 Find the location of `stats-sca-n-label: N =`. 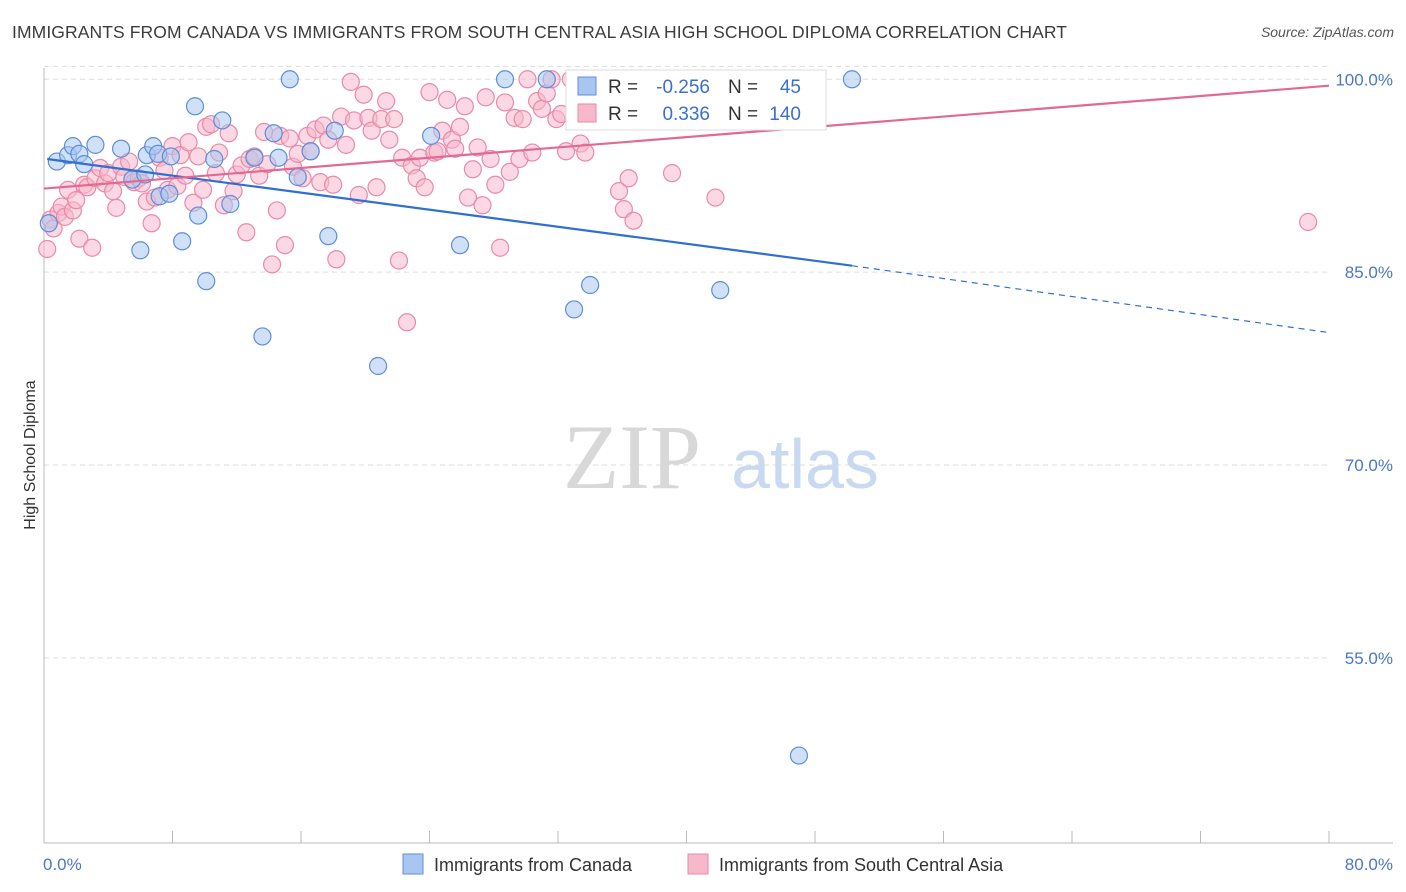

stats-sca-n-label: N = is located at coordinates (743, 114).